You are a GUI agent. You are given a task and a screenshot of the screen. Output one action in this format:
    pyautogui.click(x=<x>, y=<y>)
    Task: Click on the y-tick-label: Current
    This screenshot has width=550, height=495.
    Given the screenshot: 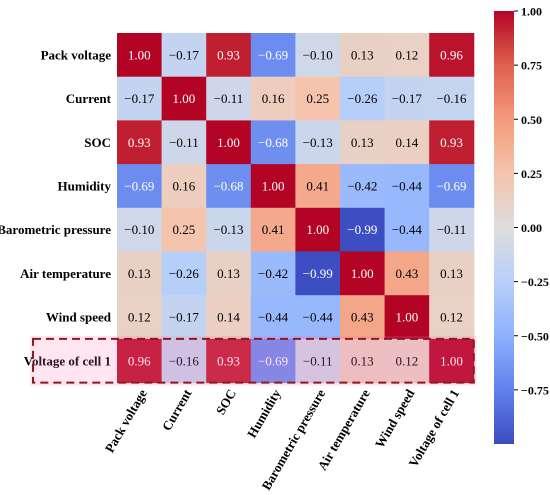 What is the action you would take?
    pyautogui.click(x=89, y=98)
    